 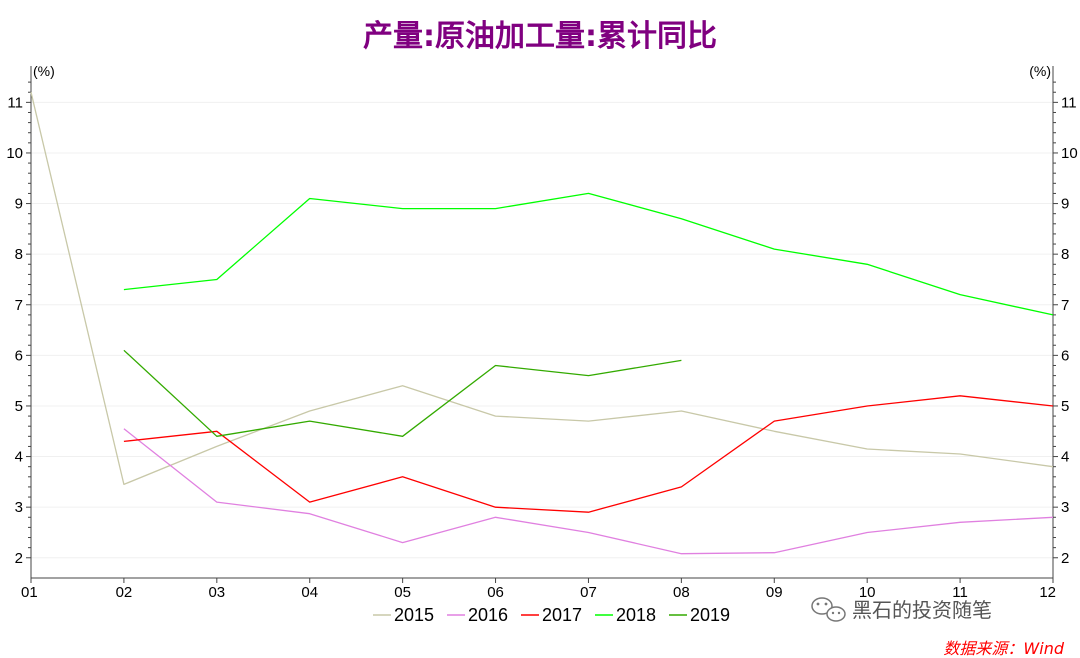 I want to click on y-tick-label-left: 2, so click(x=19, y=558).